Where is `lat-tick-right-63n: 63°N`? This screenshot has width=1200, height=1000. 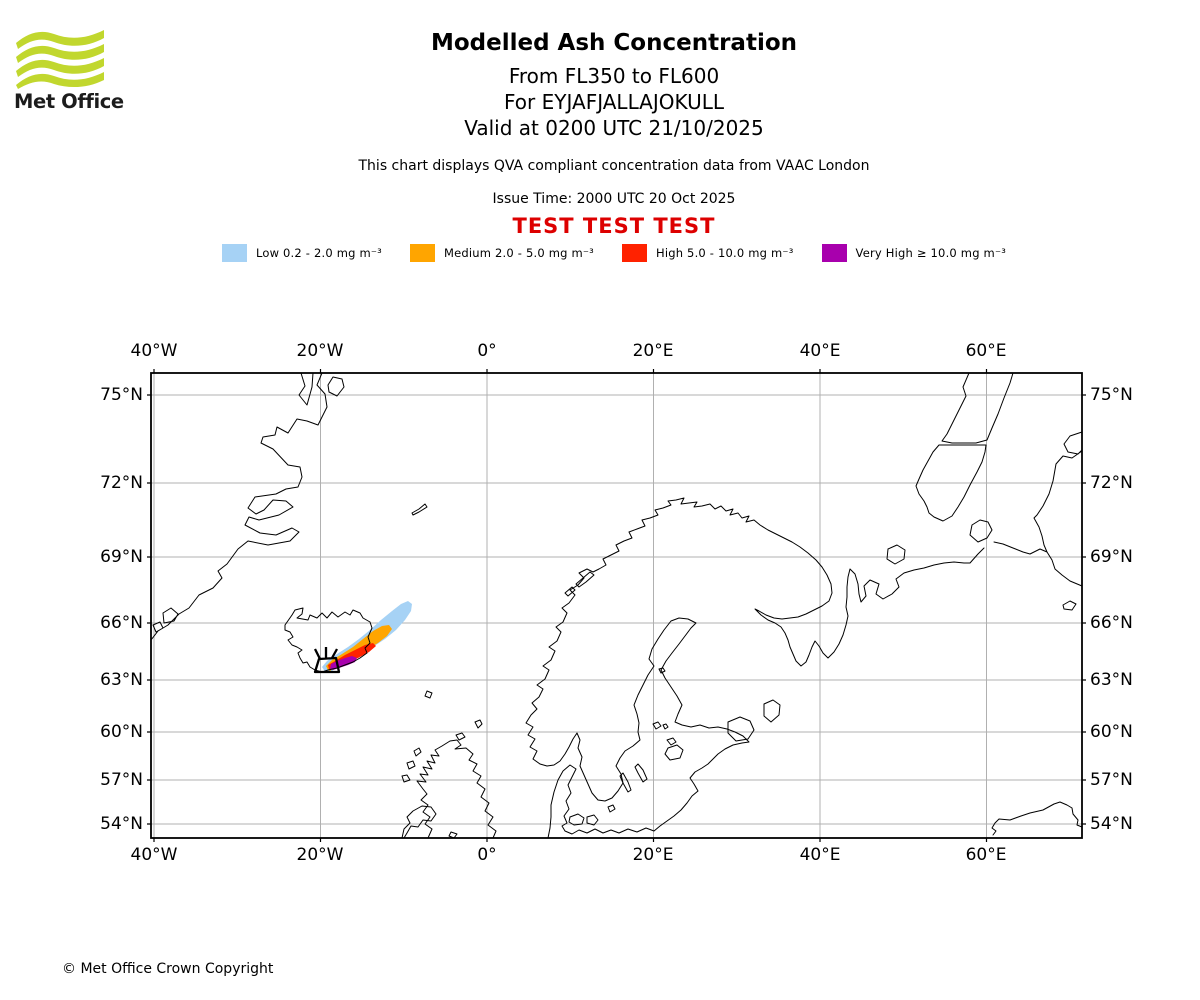
lat-tick-right-63n: 63°N is located at coordinates (1111, 680).